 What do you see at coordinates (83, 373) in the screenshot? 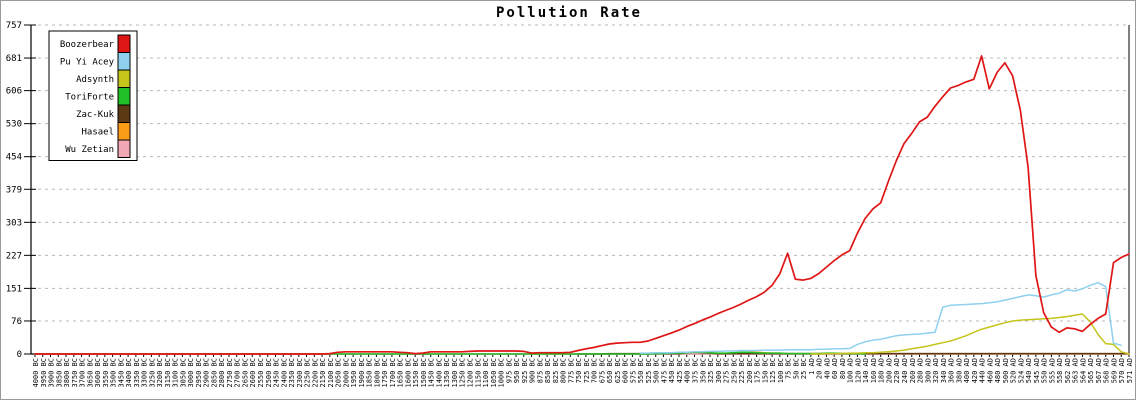
I see `x-tick-label: 3700 BC` at bounding box center [83, 373].